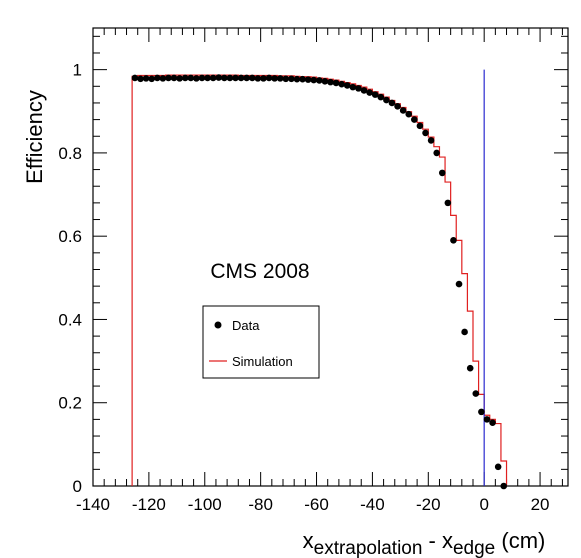 The height and width of the screenshot is (558, 581). Describe the element at coordinates (77, 486) in the screenshot. I see `y-tick-label: 0` at that location.